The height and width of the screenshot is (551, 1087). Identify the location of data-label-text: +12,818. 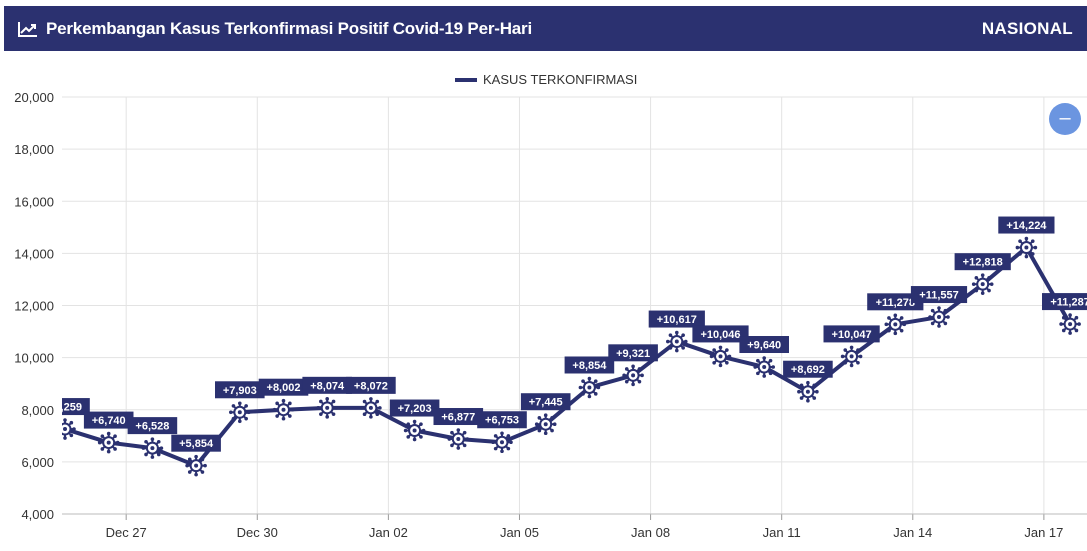
(983, 263).